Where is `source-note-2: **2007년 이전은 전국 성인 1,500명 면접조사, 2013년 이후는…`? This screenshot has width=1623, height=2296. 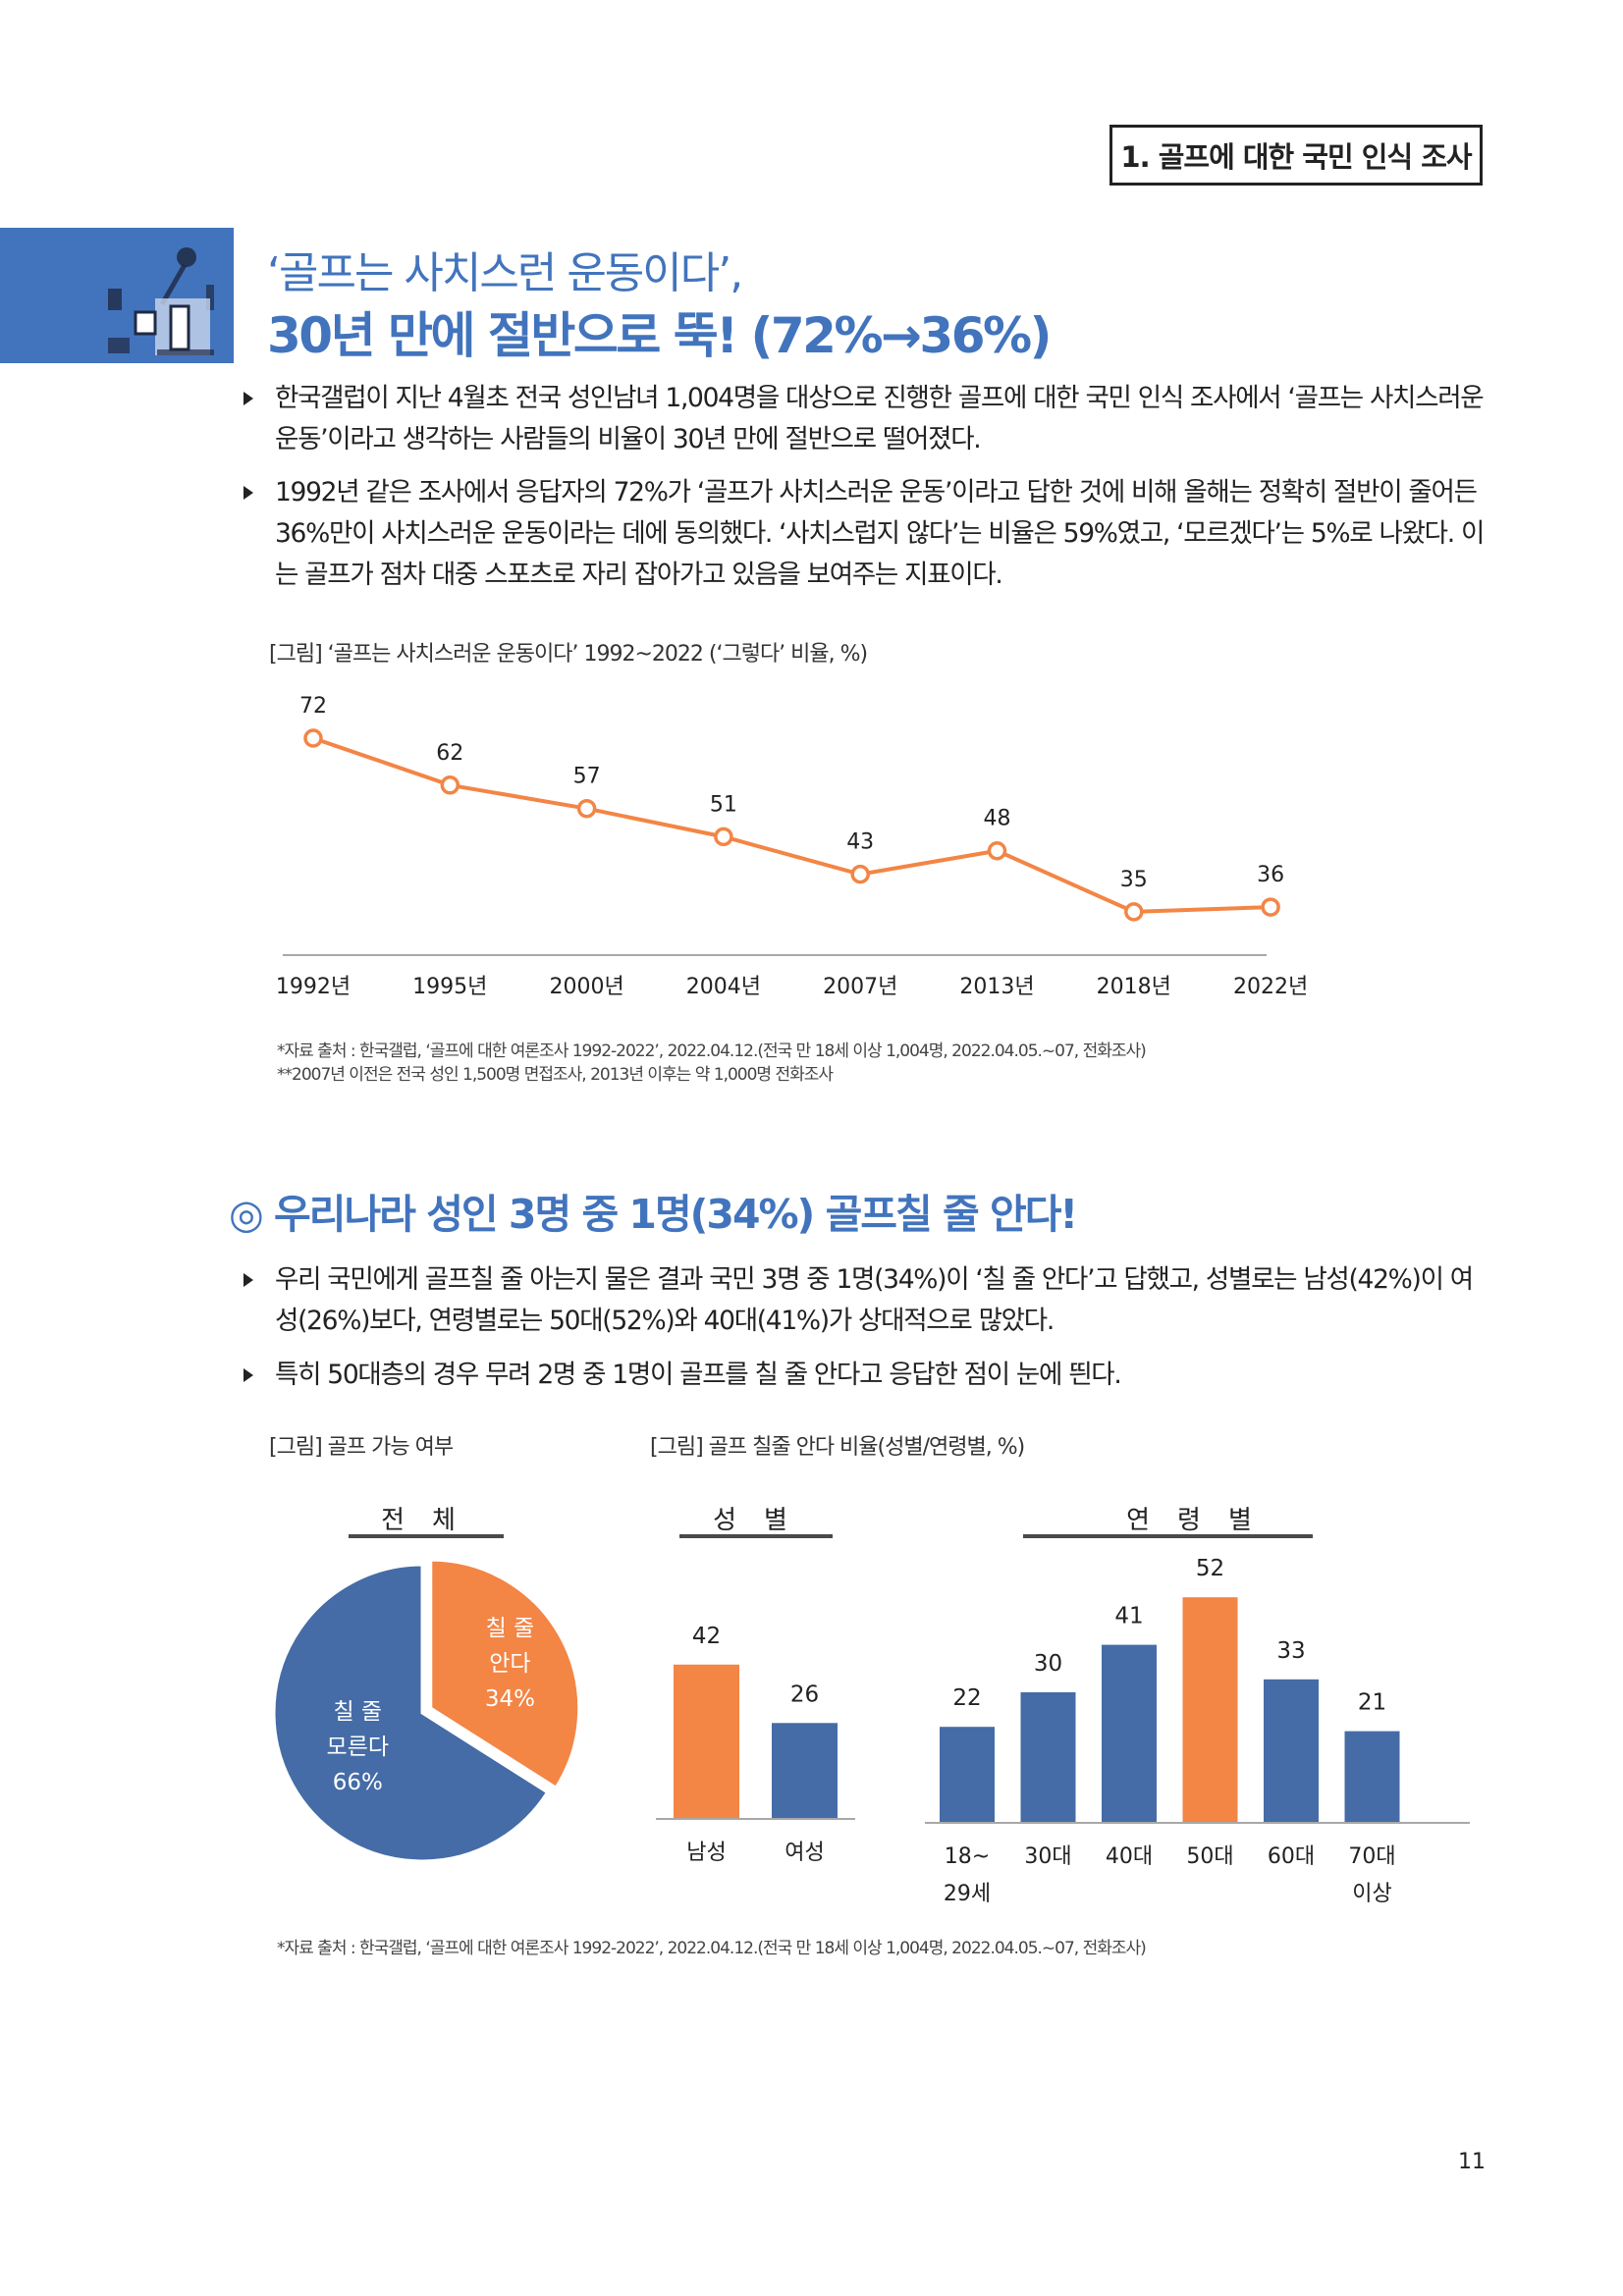 source-note-2: **2007년 이전은 전국 성인 1,500명 면접조사, 2013년 이후는… is located at coordinates (556, 1075).